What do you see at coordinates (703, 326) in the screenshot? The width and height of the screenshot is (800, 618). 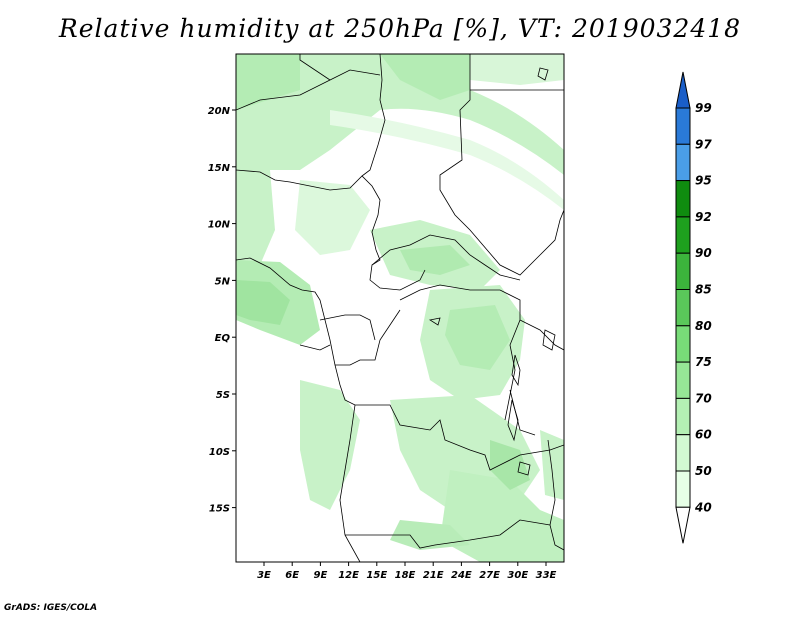 I see `colorbar-label: 80` at bounding box center [703, 326].